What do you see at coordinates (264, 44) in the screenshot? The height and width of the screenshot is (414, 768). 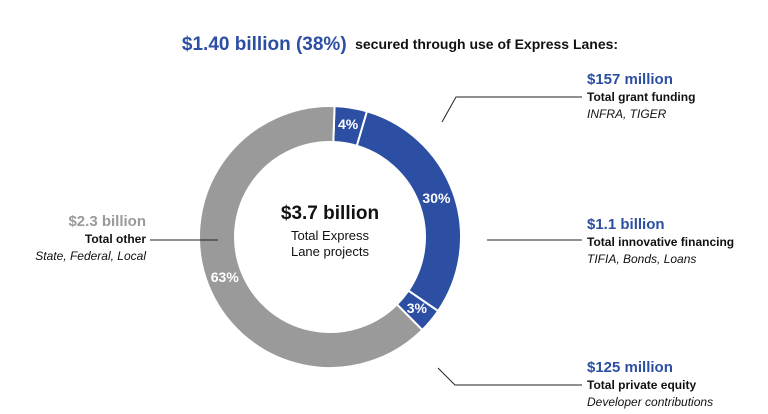 I see `chart-title: $1.40 billion (38%)` at bounding box center [264, 44].